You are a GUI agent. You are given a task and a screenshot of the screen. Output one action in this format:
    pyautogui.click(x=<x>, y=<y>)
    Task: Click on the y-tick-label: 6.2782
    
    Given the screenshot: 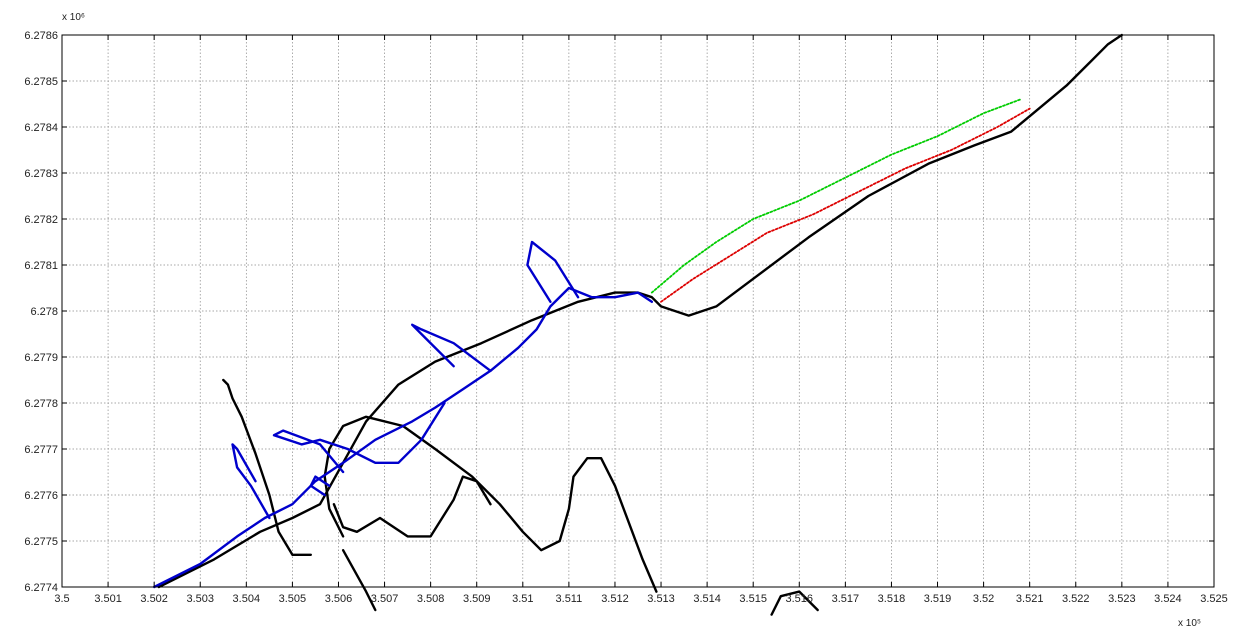 What is the action you would take?
    pyautogui.click(x=41, y=220)
    